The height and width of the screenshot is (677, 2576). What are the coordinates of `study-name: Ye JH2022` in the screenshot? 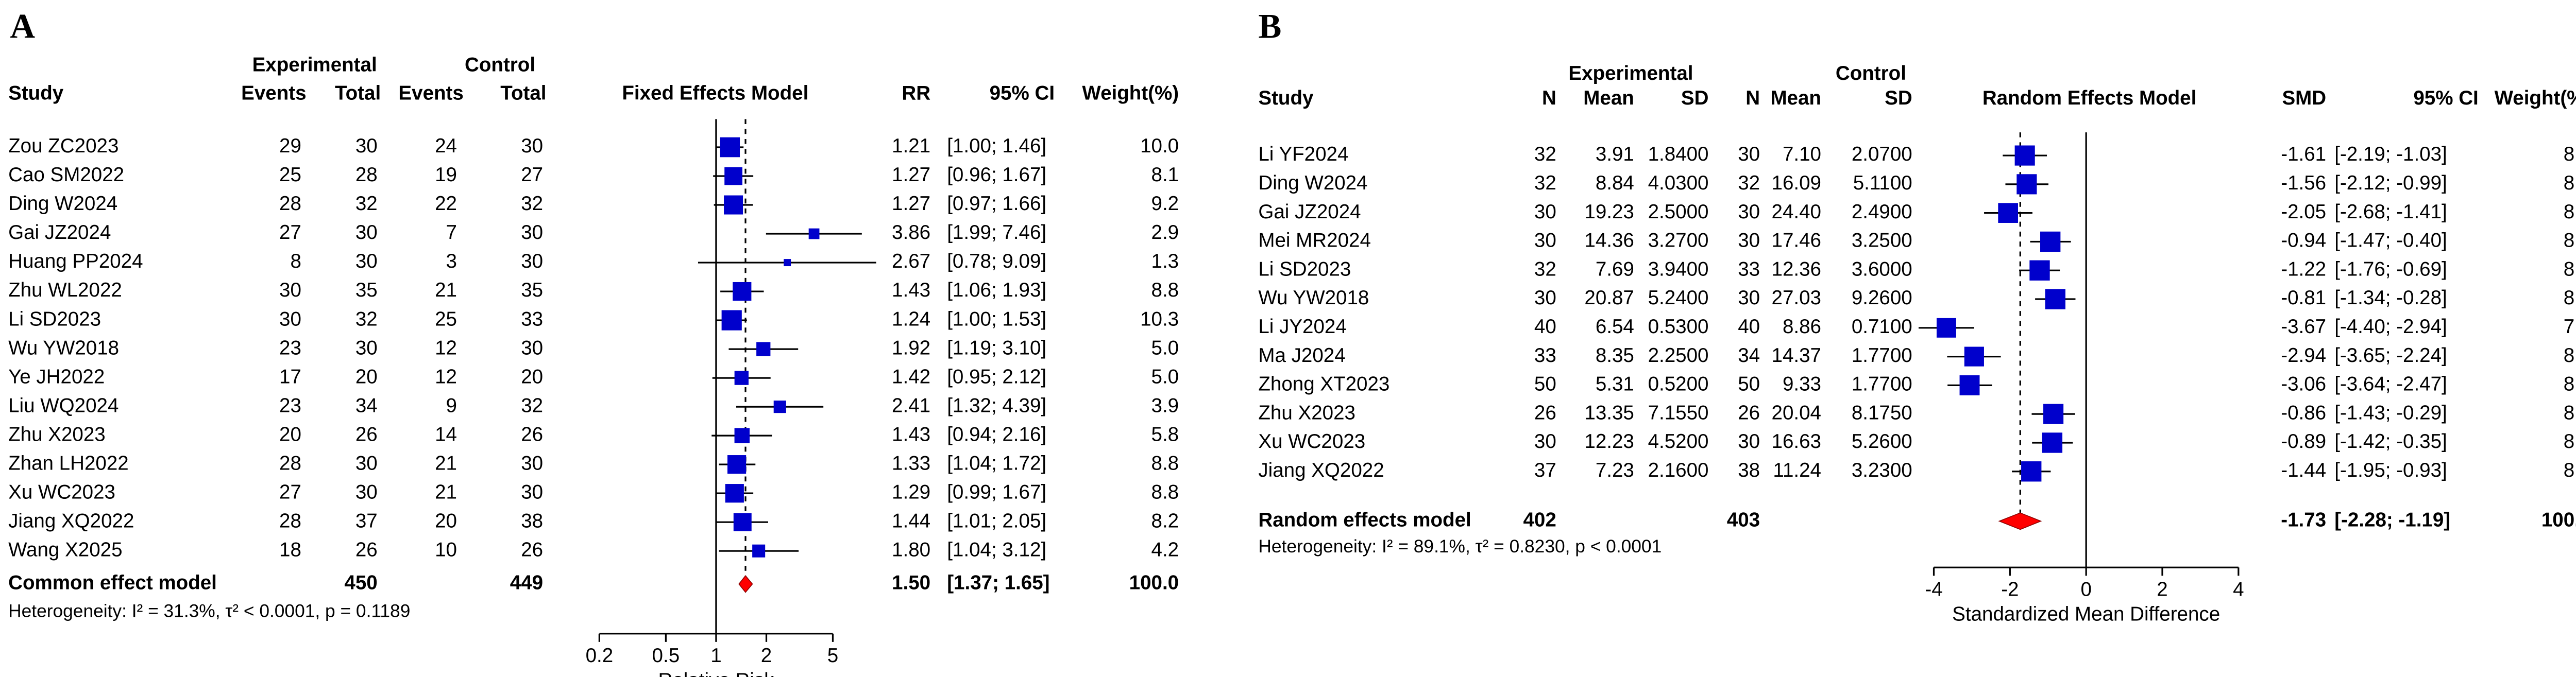 It's located at (56, 377).